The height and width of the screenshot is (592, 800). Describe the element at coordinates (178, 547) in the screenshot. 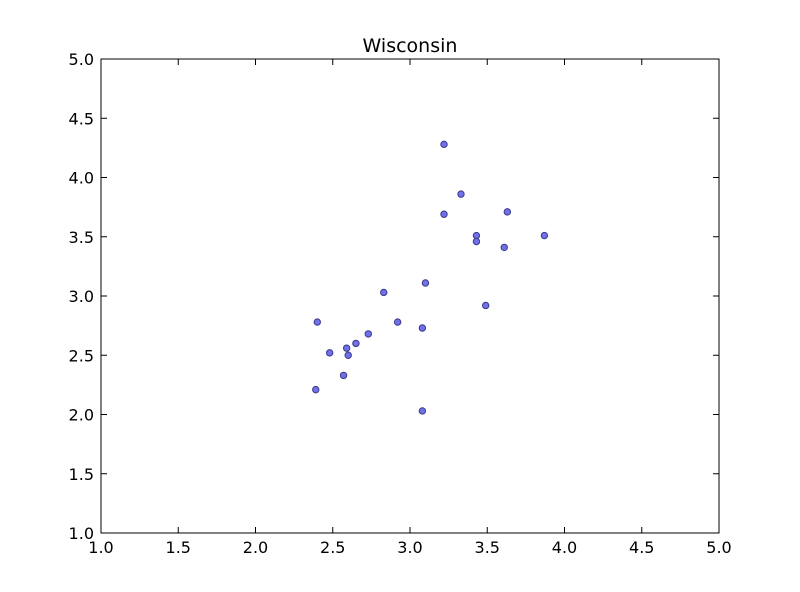

I see `x-tick-label: 1.5` at that location.